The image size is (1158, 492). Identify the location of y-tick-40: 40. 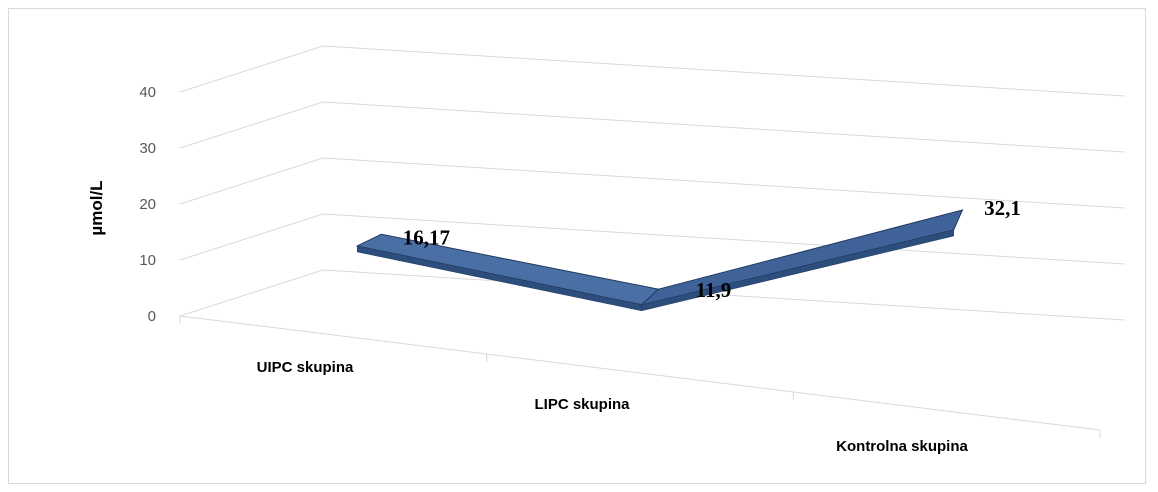
(147, 92).